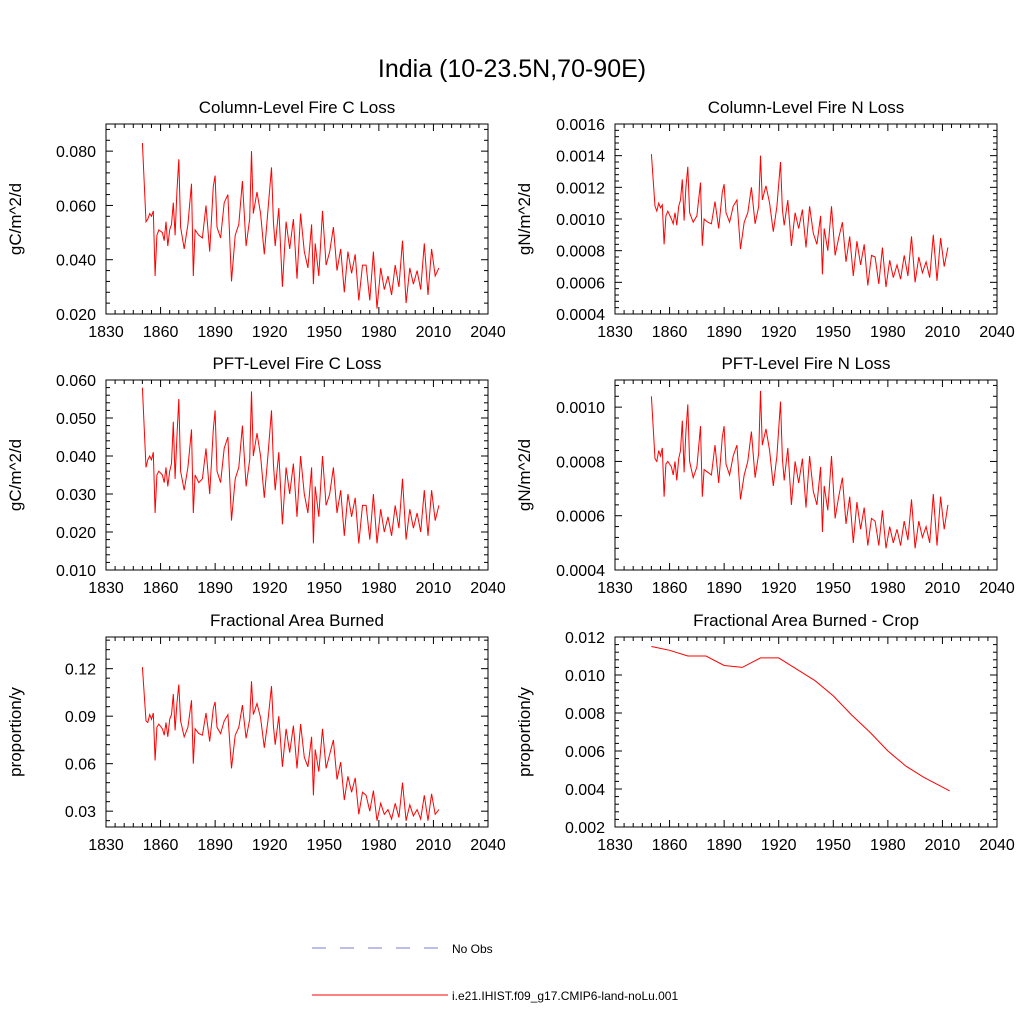 The height and width of the screenshot is (1024, 1024). I want to click on y-tick-label: 0.012, so click(585, 638).